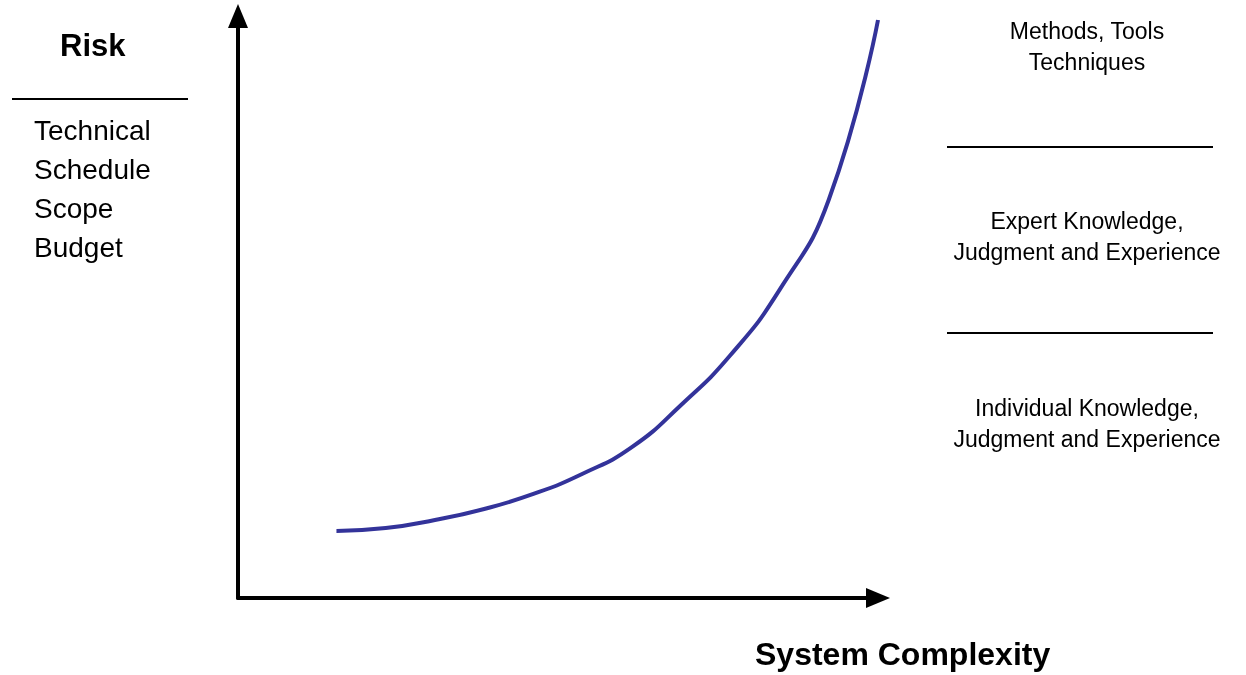 The width and height of the screenshot is (1246, 675). I want to click on text: Individual Knowledge, Judgment and Experience, so click(1087, 424).